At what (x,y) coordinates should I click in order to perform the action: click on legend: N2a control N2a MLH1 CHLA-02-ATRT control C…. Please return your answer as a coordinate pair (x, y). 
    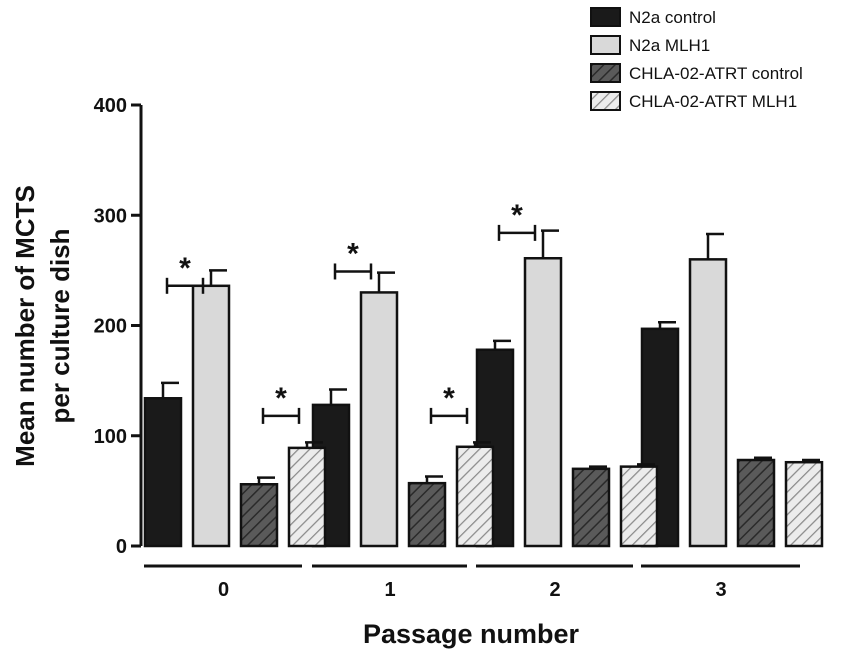
    Looking at the image, I should click on (696, 59).